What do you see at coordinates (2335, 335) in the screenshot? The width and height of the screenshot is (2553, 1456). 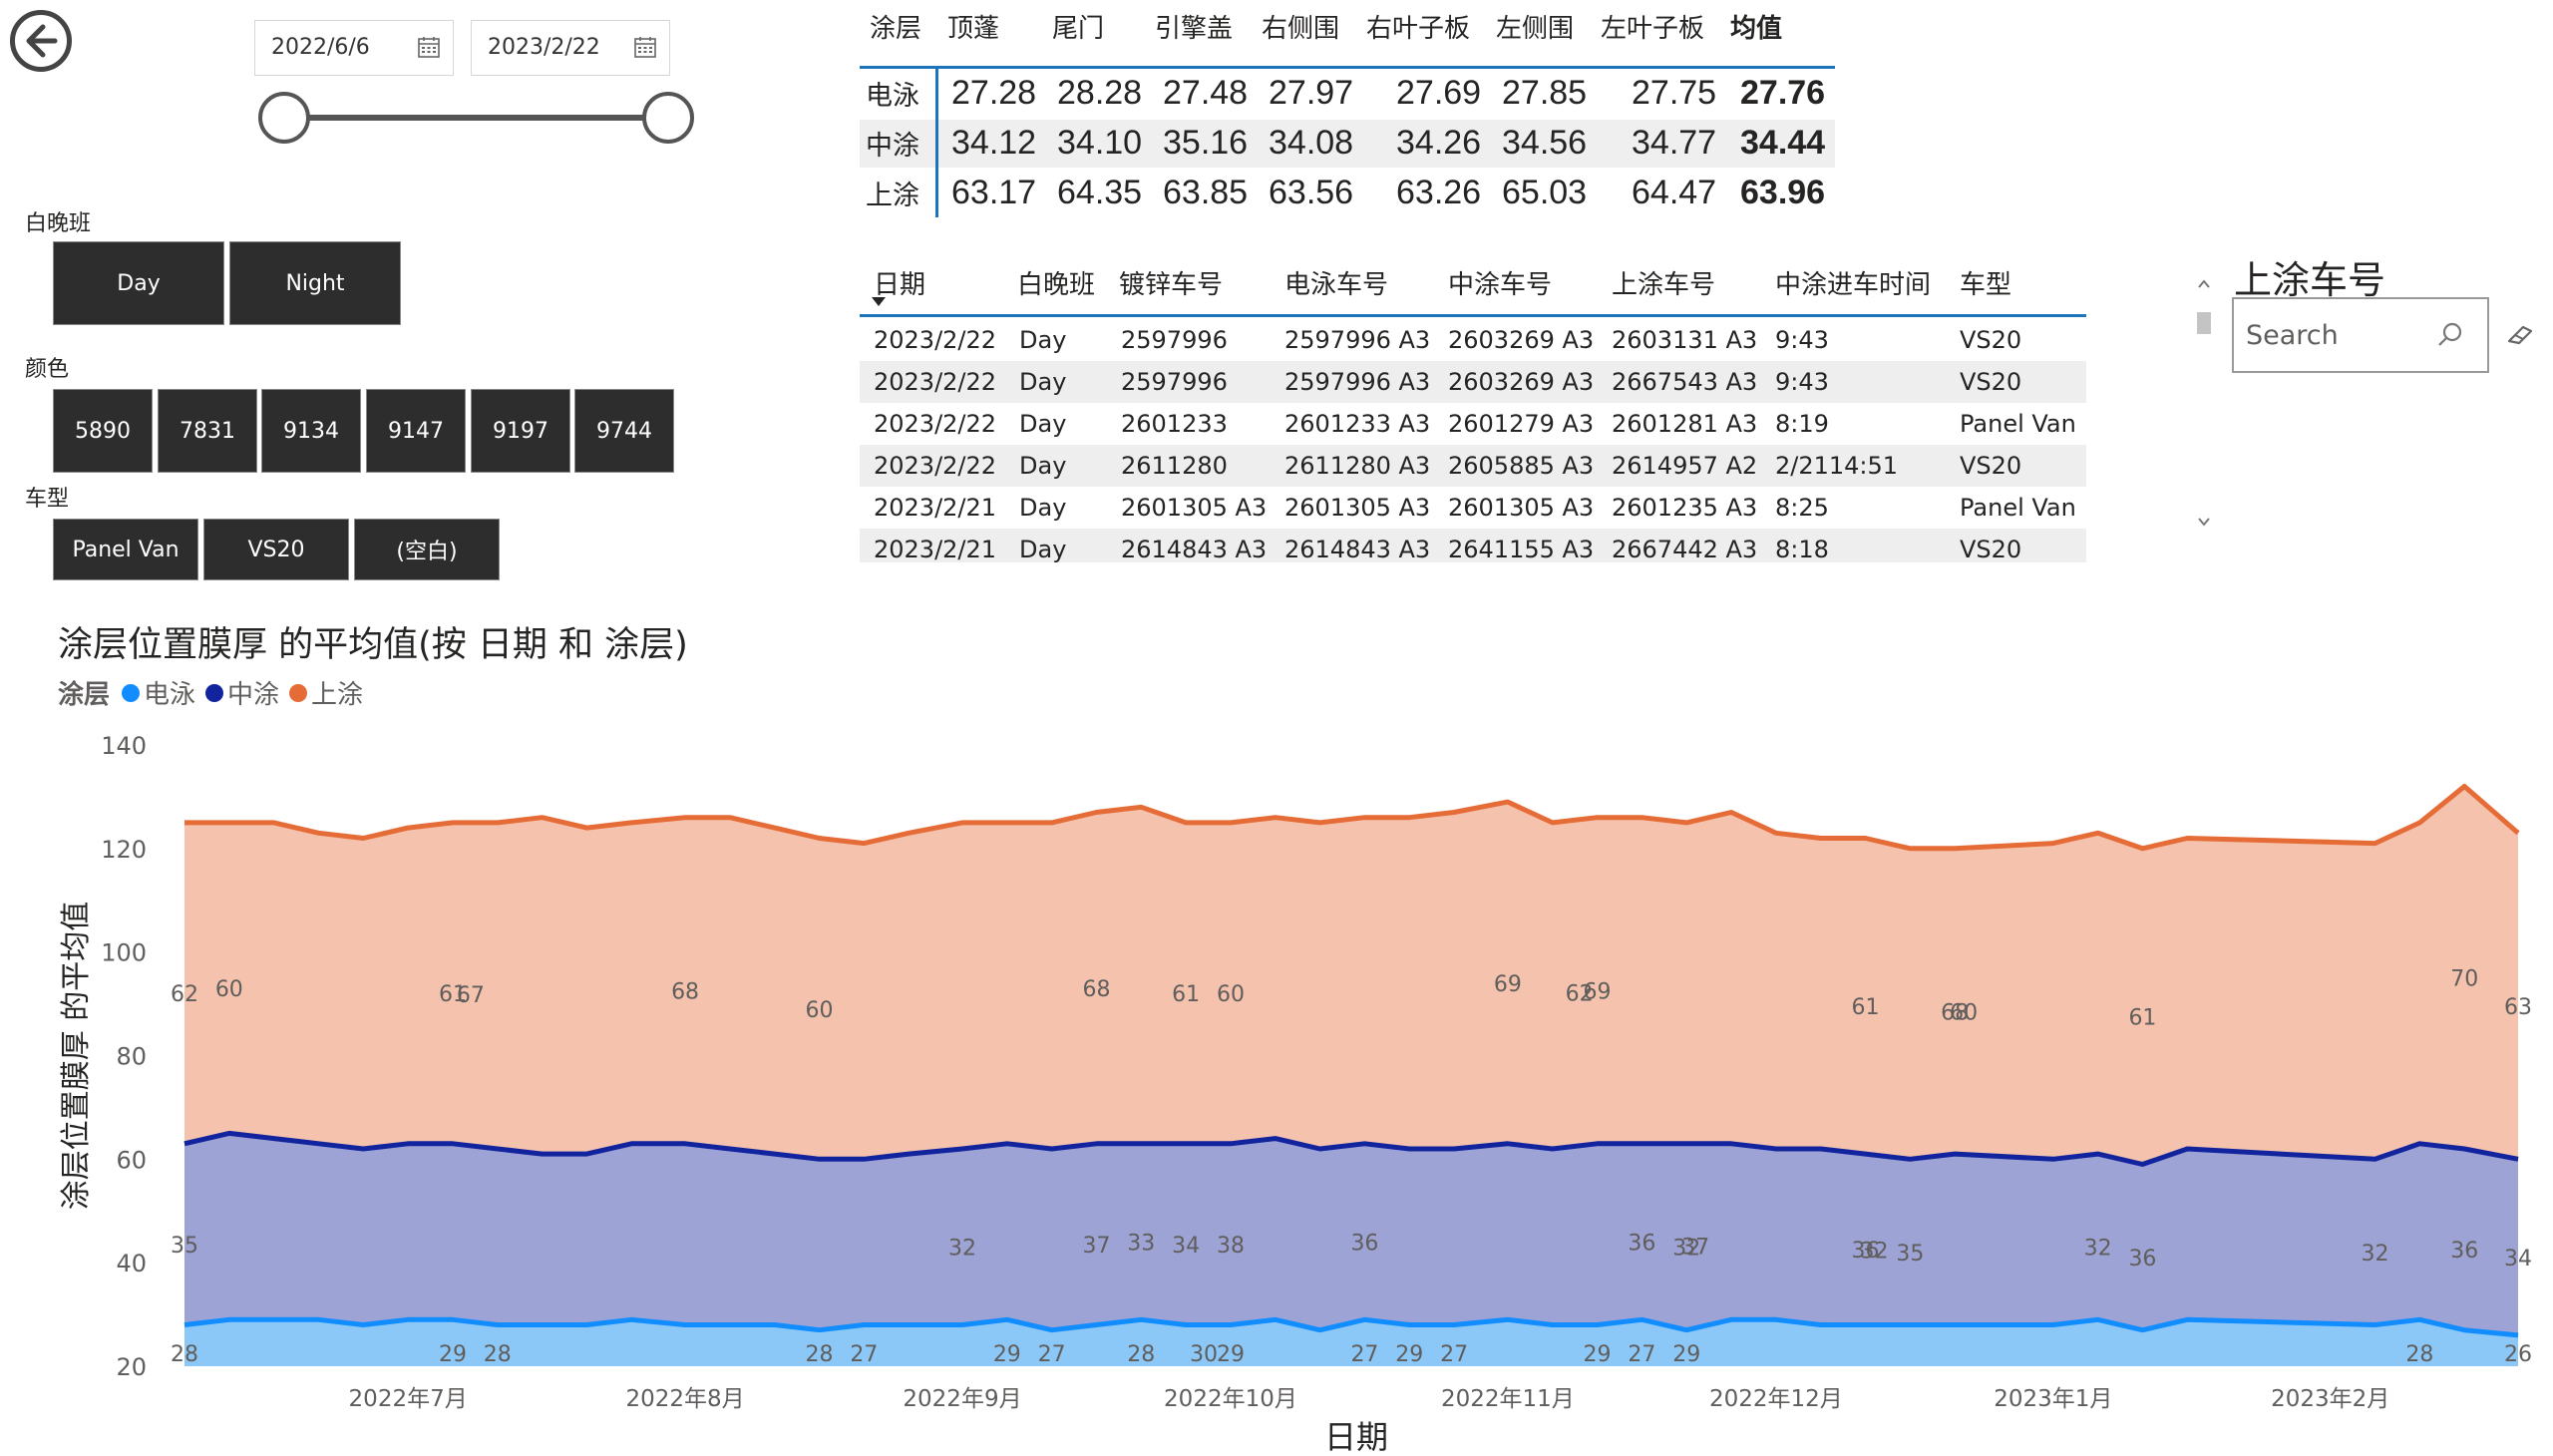 I see `search-input` at bounding box center [2335, 335].